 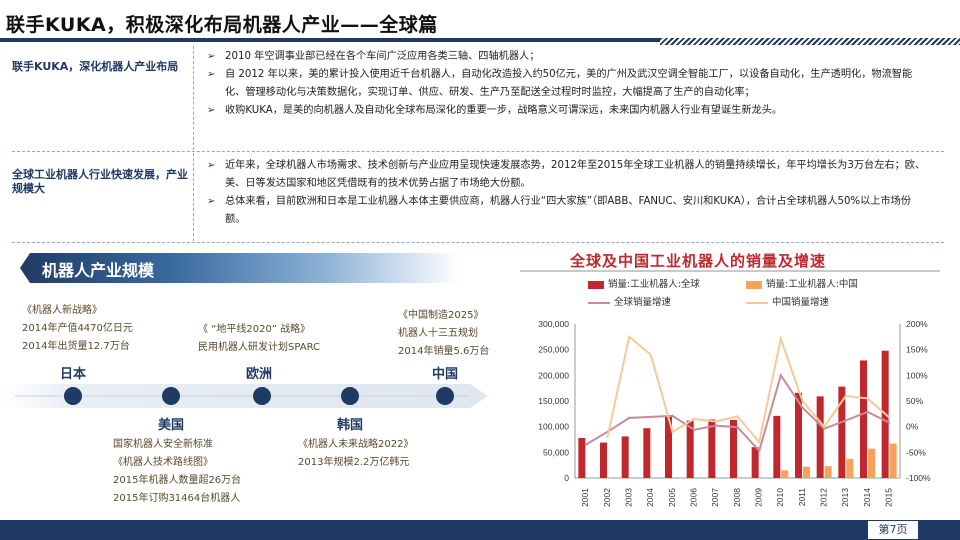 I want to click on y-left-tick-label: 200,000, so click(x=553, y=375).